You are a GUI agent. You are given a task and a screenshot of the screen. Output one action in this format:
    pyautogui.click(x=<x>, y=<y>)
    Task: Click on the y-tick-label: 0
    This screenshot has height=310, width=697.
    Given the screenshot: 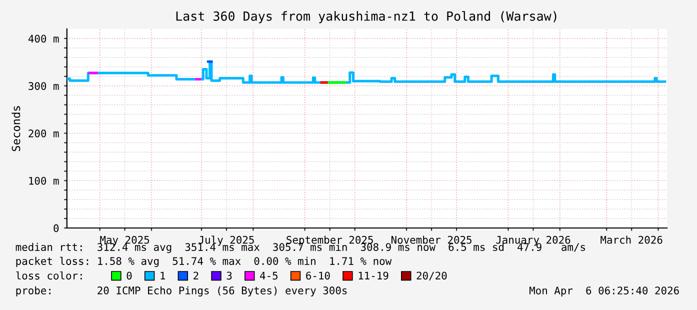 What is the action you would take?
    pyautogui.click(x=56, y=228)
    